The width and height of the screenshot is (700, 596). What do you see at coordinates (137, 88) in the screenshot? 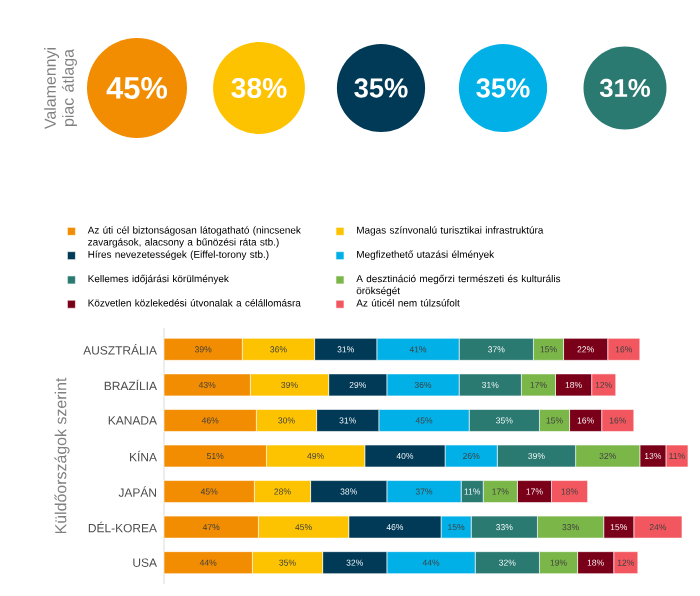
I see `data-label: 45%` at bounding box center [137, 88].